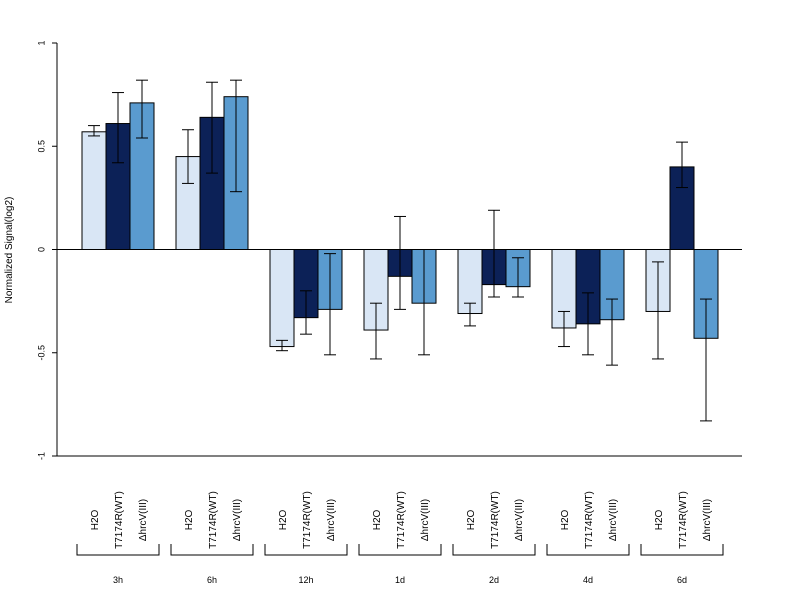  Describe the element at coordinates (41, 146) in the screenshot. I see `y-tick-label: 0.5` at that location.